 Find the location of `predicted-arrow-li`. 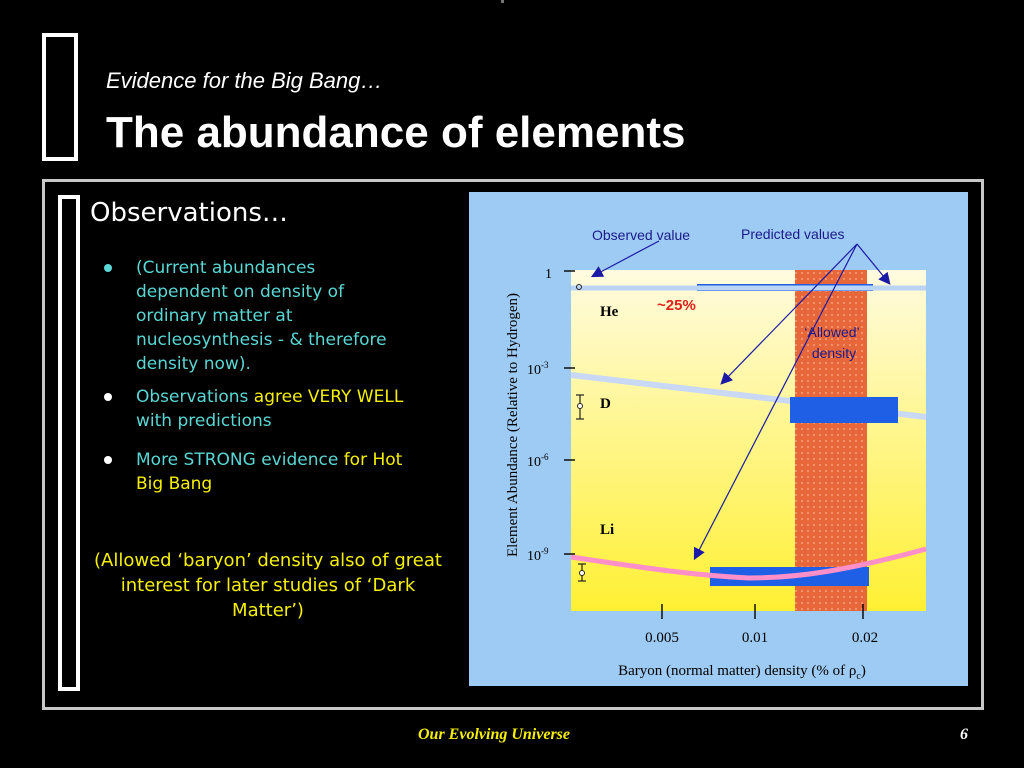

predicted-arrow-li is located at coordinates (775, 402).